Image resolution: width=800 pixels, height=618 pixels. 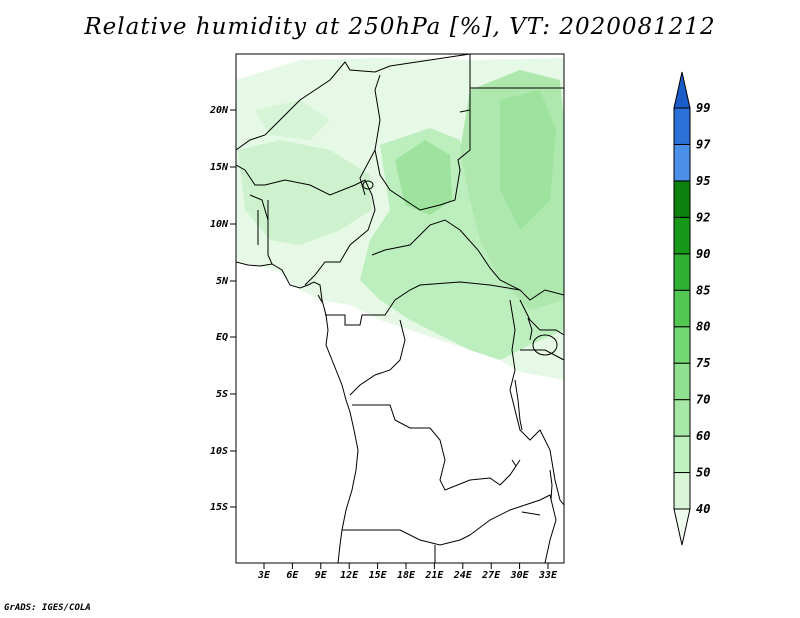 What do you see at coordinates (703, 327) in the screenshot?
I see `colorbar-level-label: 80` at bounding box center [703, 327].